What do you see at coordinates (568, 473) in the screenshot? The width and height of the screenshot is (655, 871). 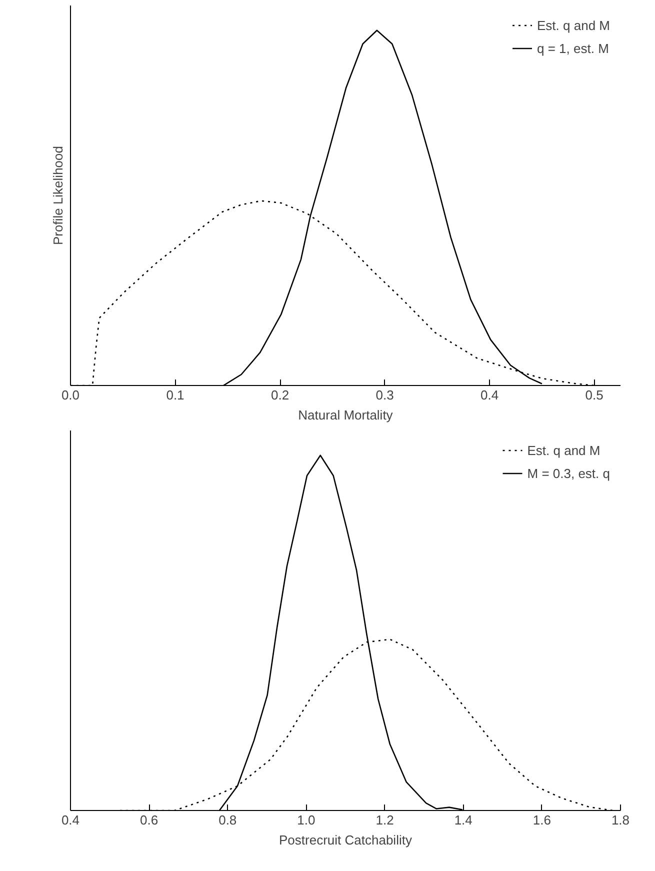 I see `legend-label: M = 0.3, est. q` at bounding box center [568, 473].